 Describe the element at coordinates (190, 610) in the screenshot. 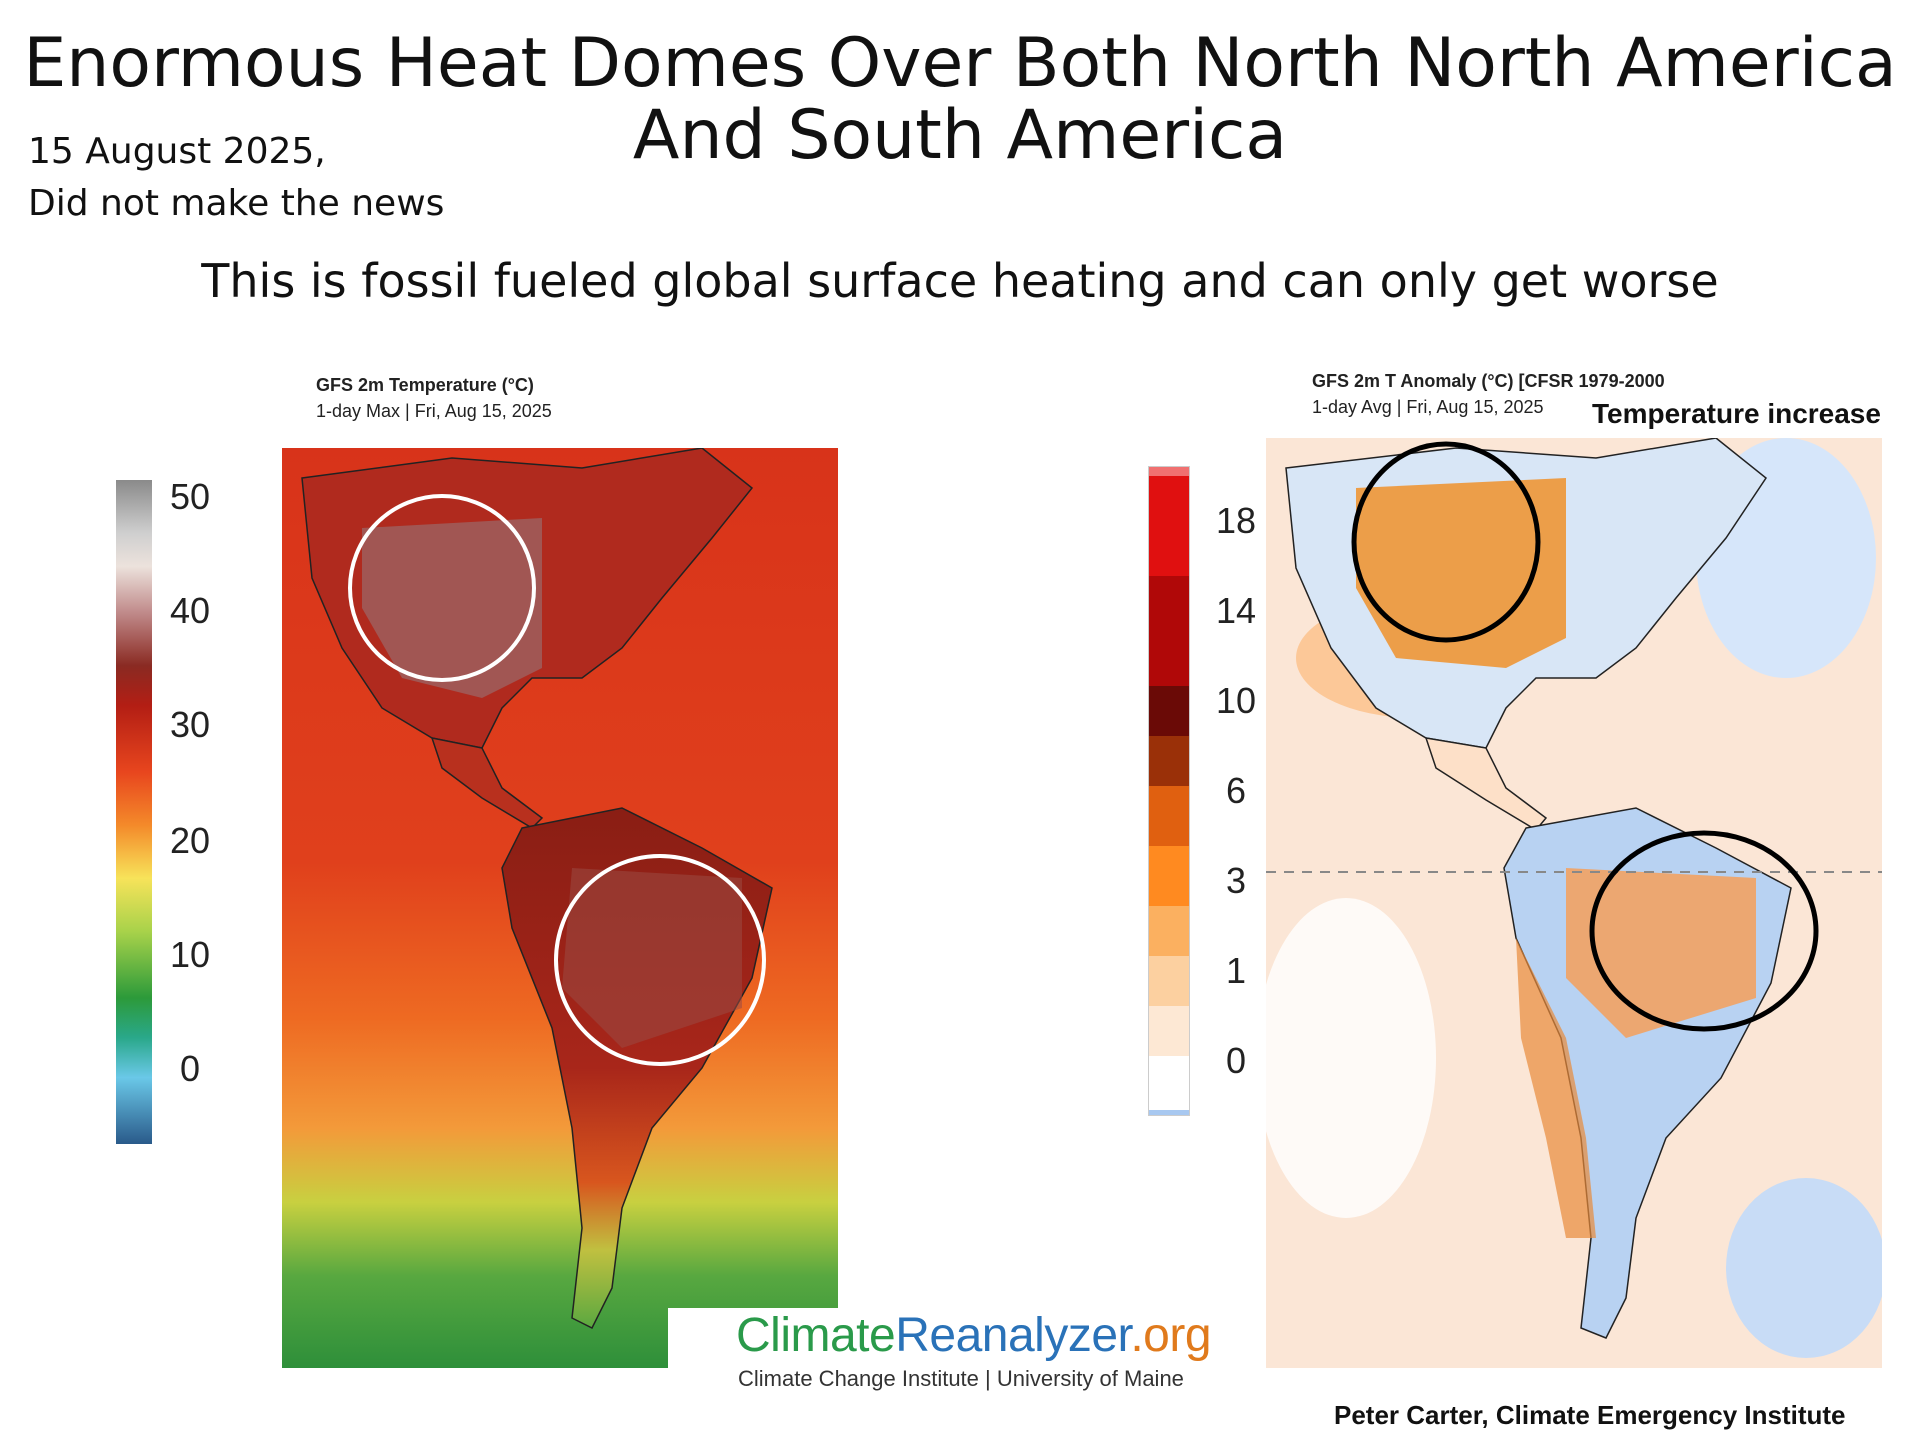

I see `left-tick-40: 40` at that location.